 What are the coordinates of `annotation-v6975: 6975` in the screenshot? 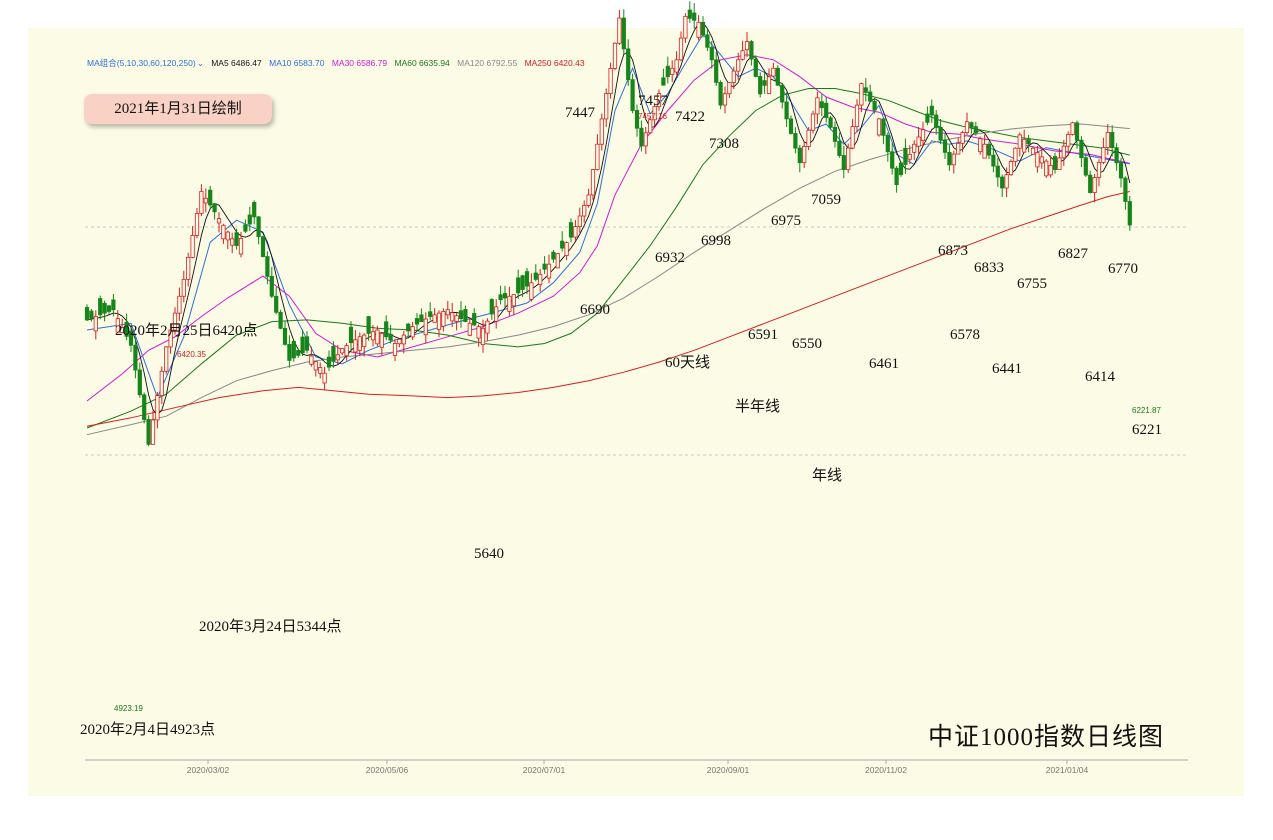 It's located at (786, 221).